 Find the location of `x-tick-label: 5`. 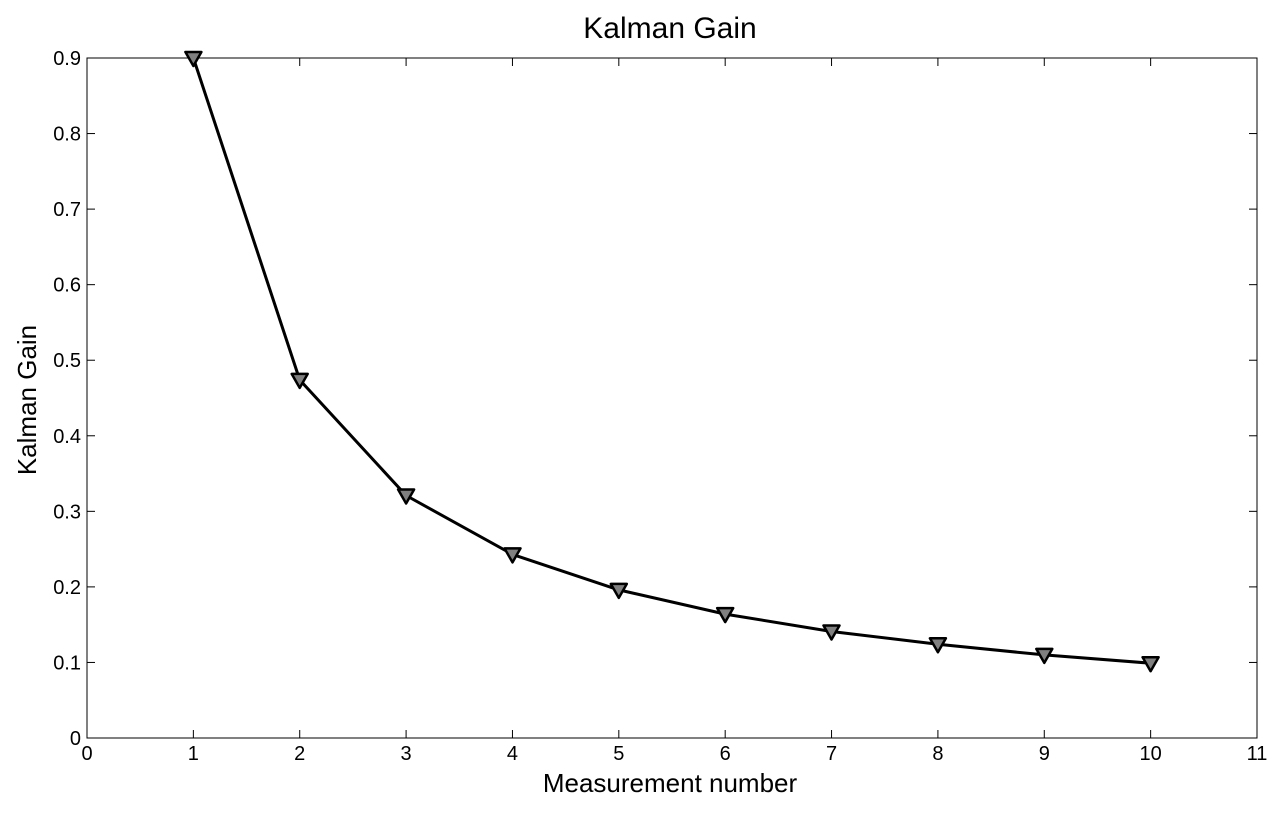

x-tick-label: 5 is located at coordinates (618, 754).